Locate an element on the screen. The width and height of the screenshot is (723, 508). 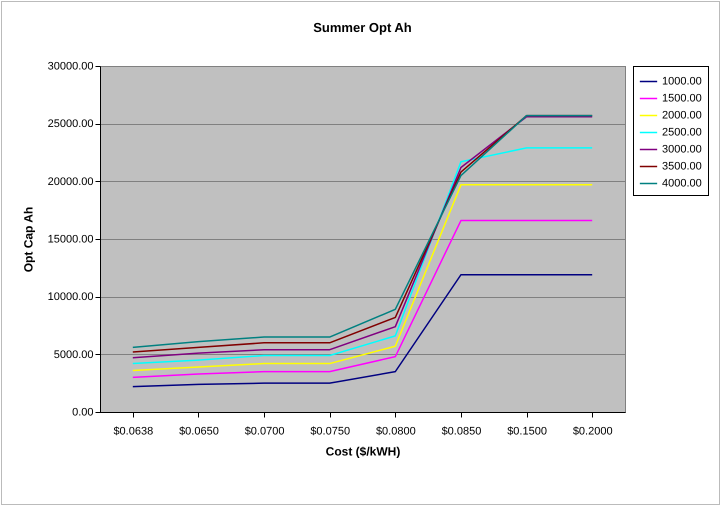
x-tick-label: $0.0850 is located at coordinates (462, 432).